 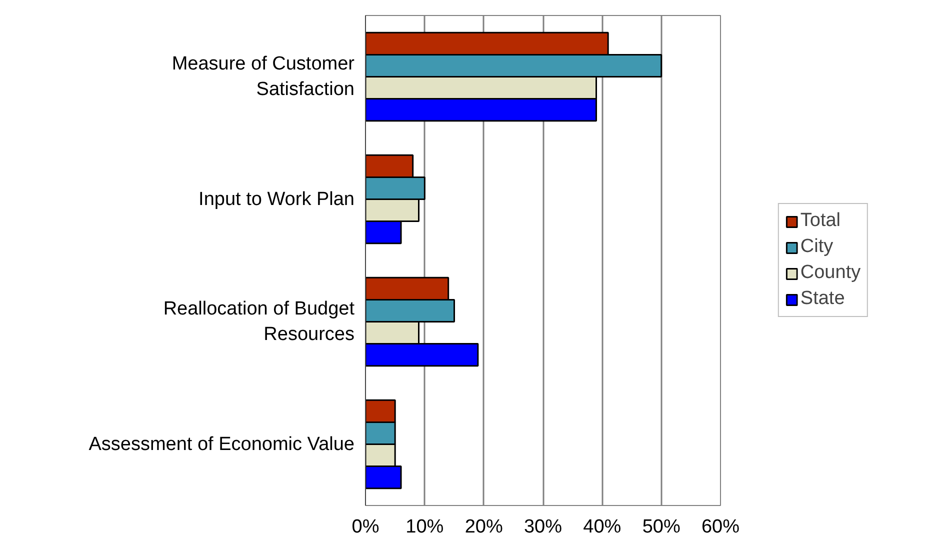 What do you see at coordinates (817, 247) in the screenshot?
I see `legend-label: City` at bounding box center [817, 247].